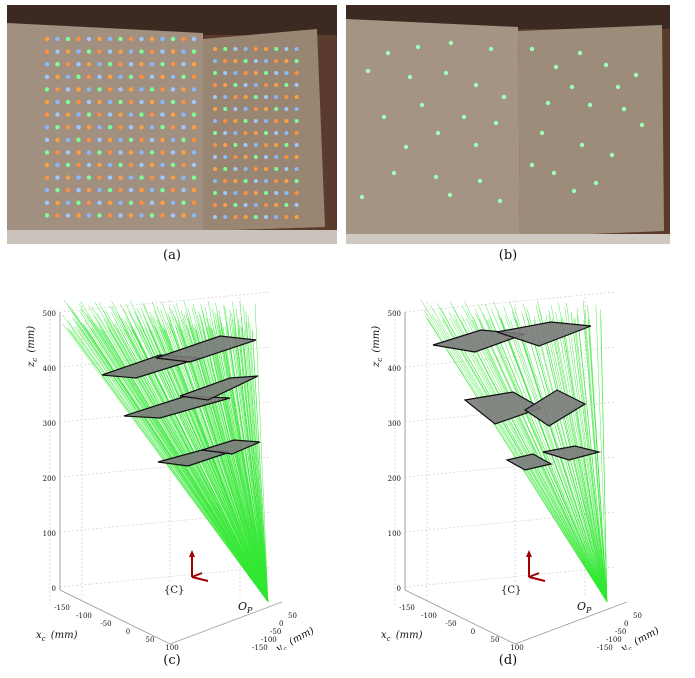 The height and width of the screenshot is (678, 695). I want to click on board-left, so click(433, 131).